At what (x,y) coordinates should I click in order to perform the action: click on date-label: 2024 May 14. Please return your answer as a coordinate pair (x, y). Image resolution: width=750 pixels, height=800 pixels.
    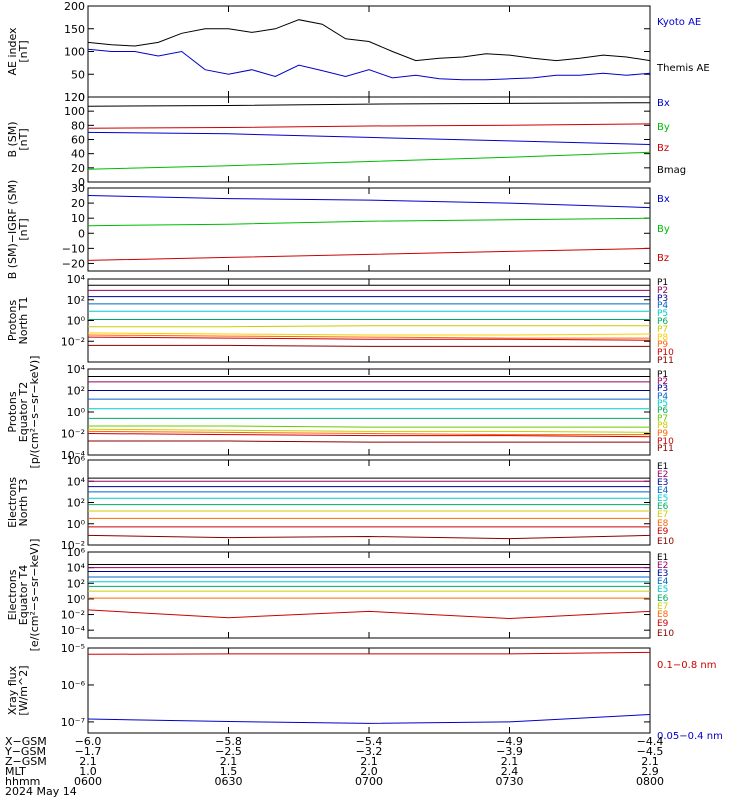
    Looking at the image, I should click on (41, 791).